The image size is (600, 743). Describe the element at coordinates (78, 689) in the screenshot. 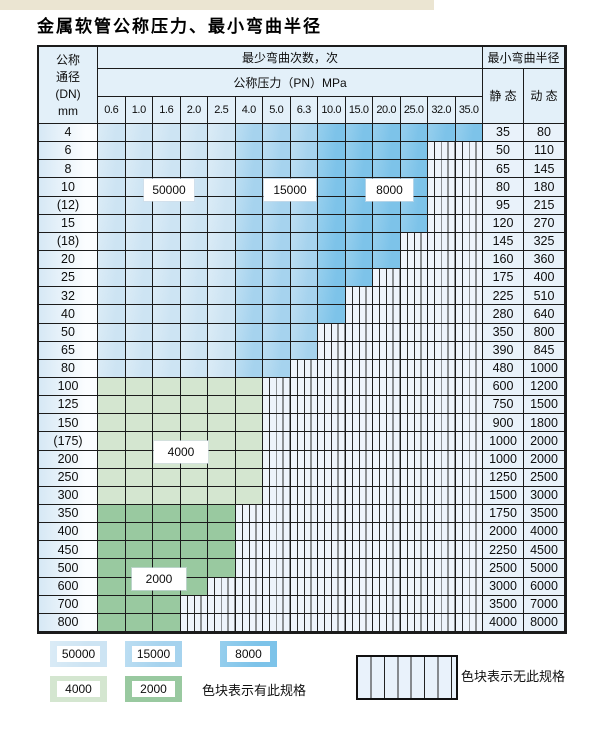

I see `legend-swatch-4000: 4000` at that location.